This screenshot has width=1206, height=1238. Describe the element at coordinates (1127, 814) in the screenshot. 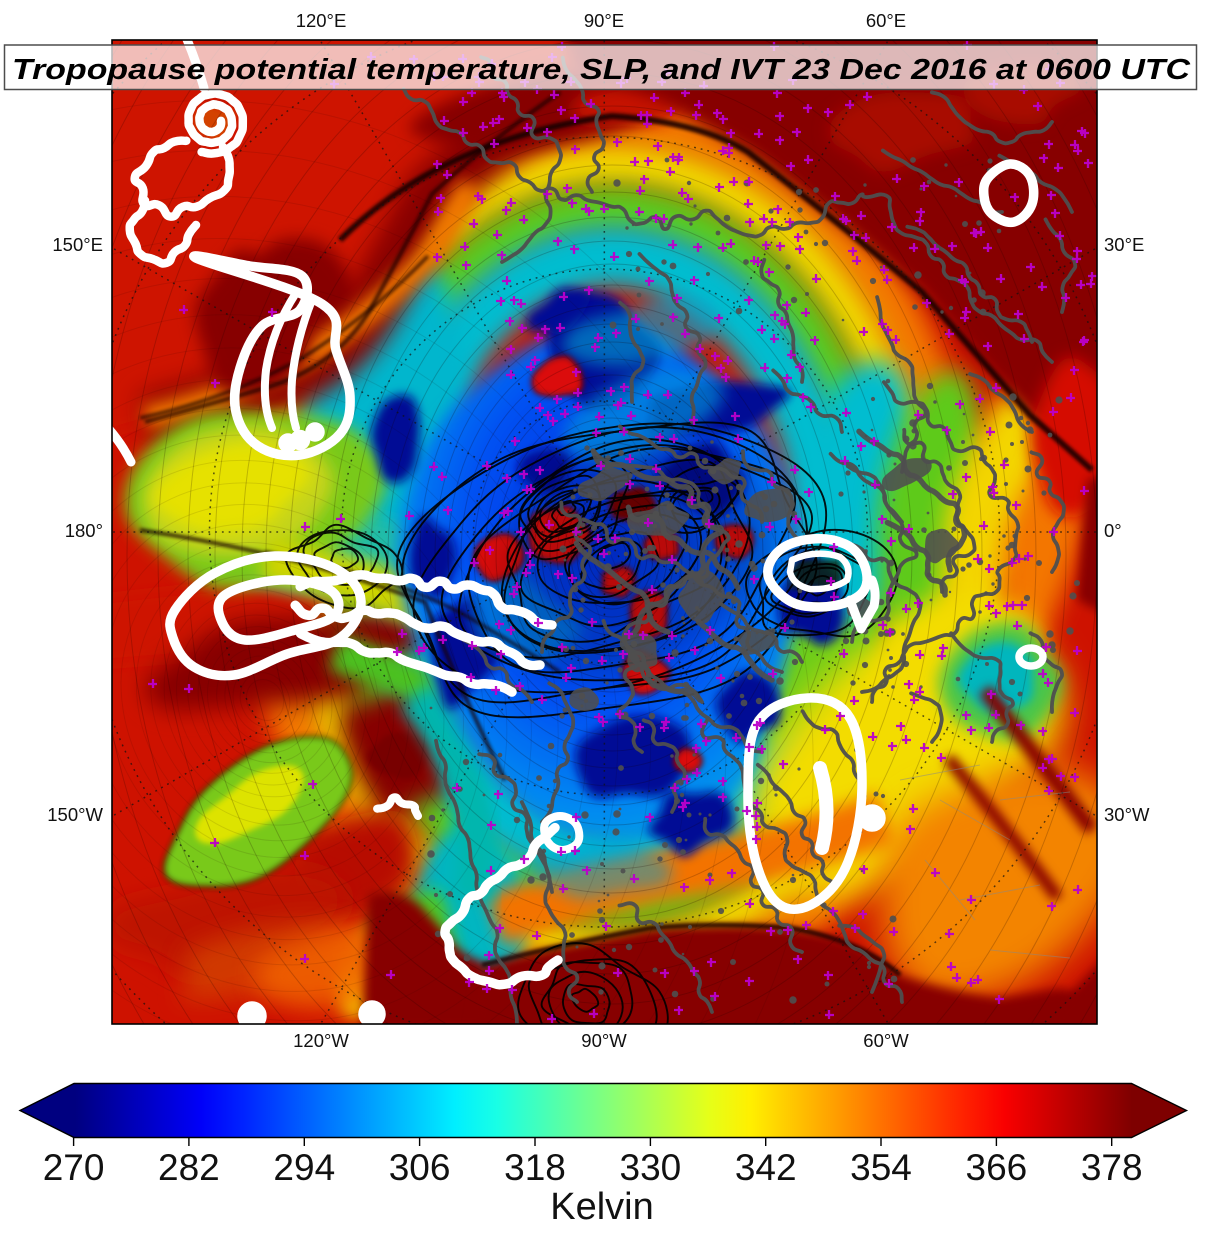

I see `svg-text: 30°W` at that location.